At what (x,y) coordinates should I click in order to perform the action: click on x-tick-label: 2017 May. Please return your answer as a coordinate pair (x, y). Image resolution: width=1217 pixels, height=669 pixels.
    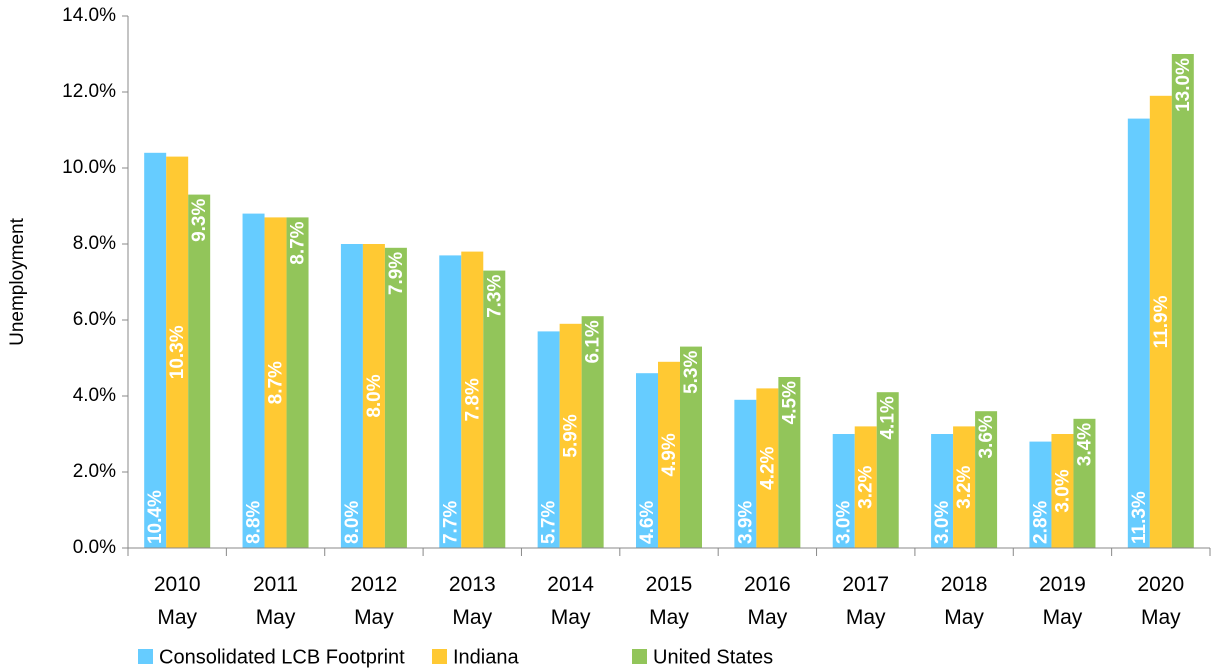
    Looking at the image, I should click on (866, 601).